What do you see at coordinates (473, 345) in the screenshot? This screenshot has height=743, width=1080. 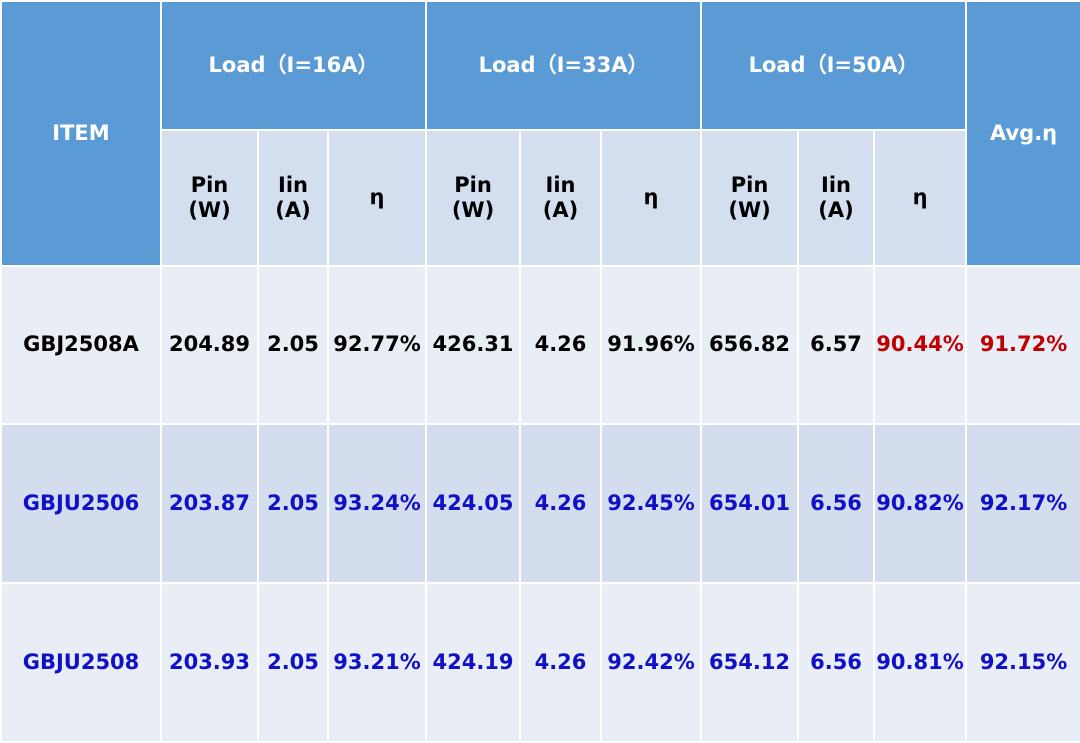 I see `value-cell: 426.31` at bounding box center [473, 345].